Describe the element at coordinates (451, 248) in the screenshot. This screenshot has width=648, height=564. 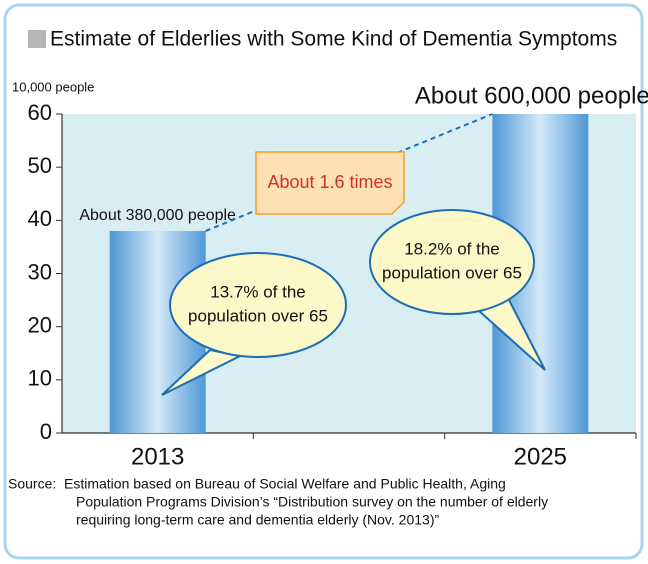
I see `bubble-text: 18.2% of the` at that location.